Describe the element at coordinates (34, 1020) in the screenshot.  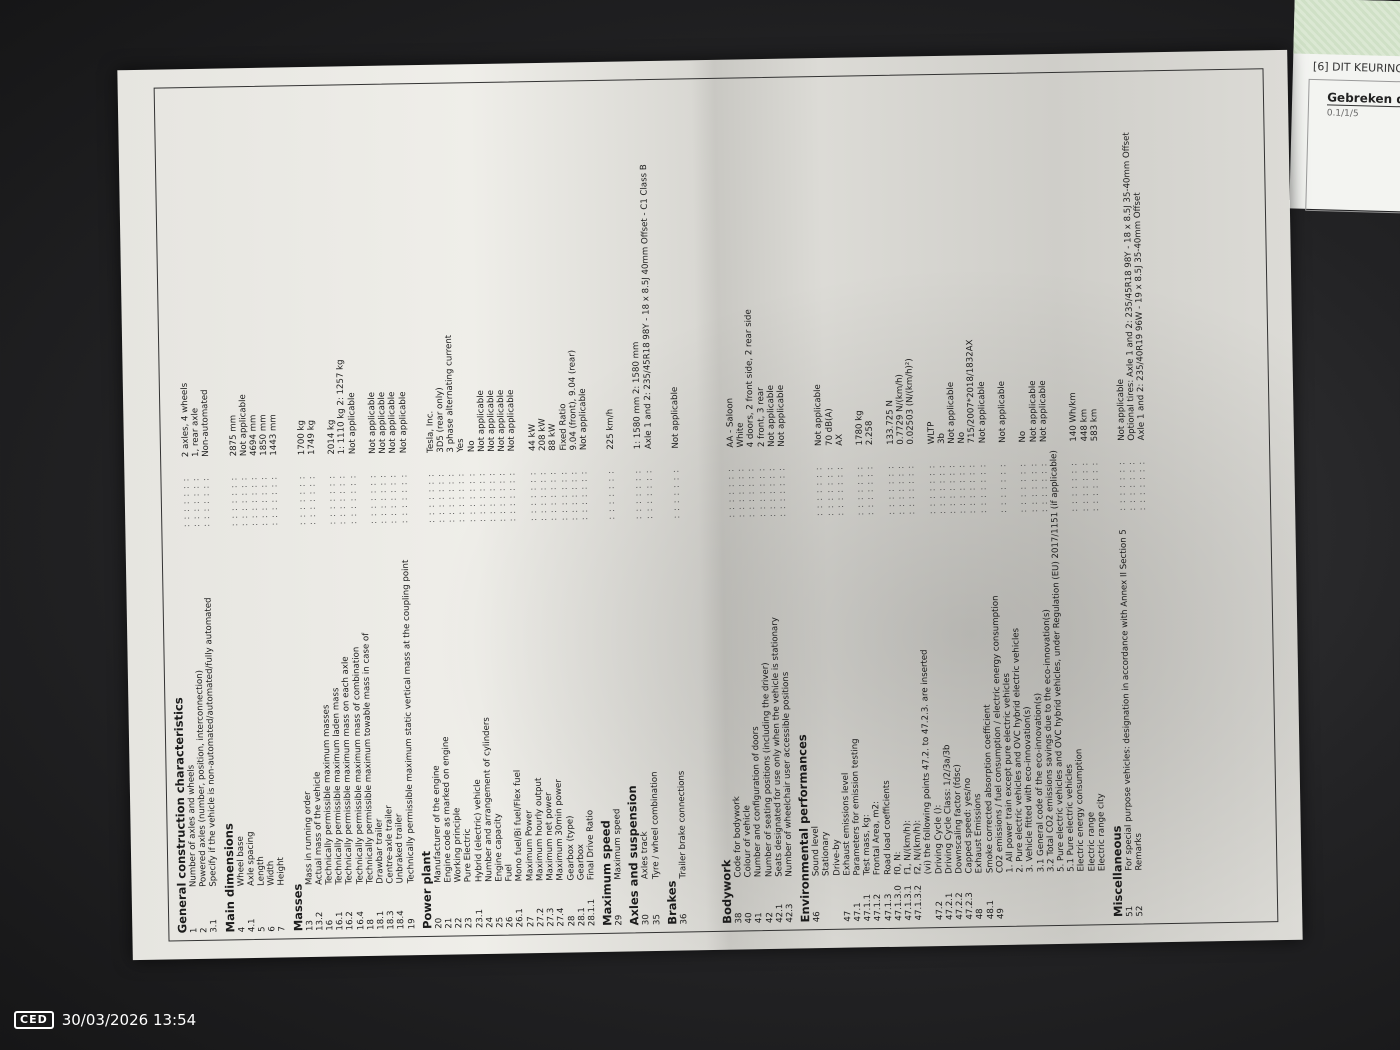
I see `ced-logo: CED` at that location.